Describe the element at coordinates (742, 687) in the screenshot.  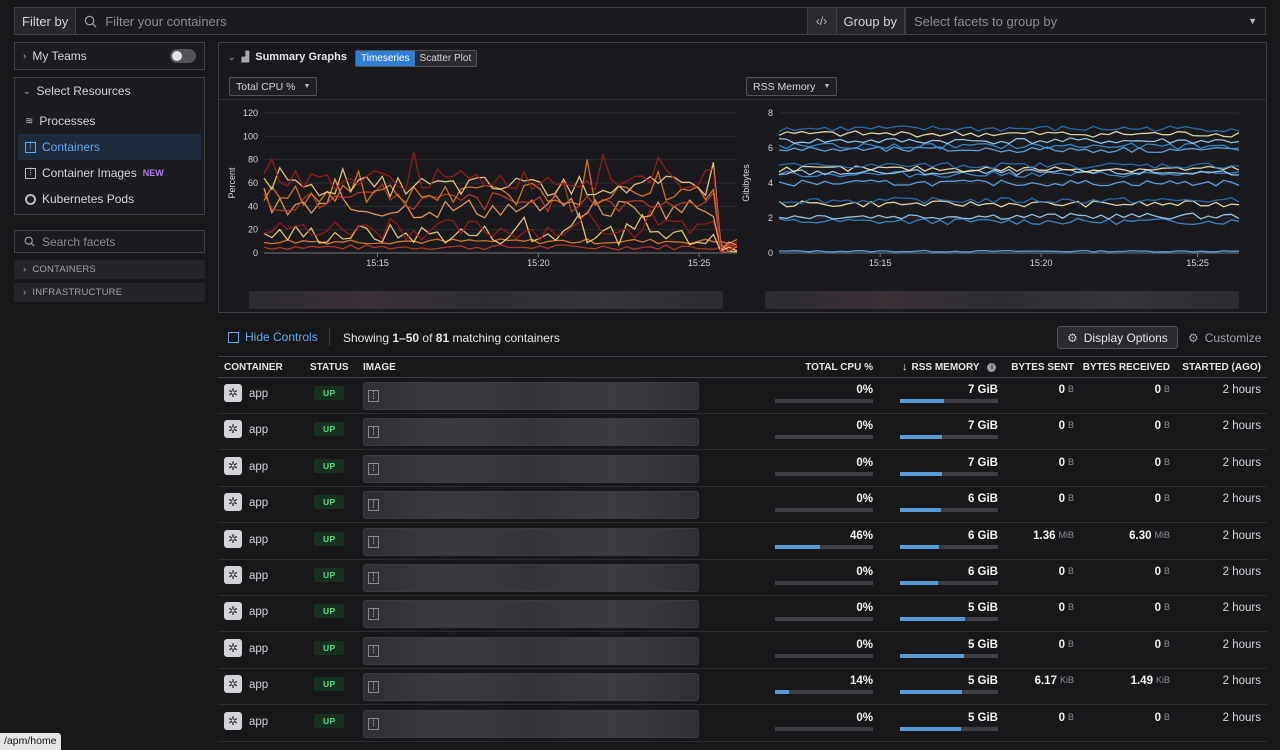
I see `table-row: ✲ app UP ⁞ 14% 5 GiB 6.17 KiB 1.49 KiB 2 hours` at that location.